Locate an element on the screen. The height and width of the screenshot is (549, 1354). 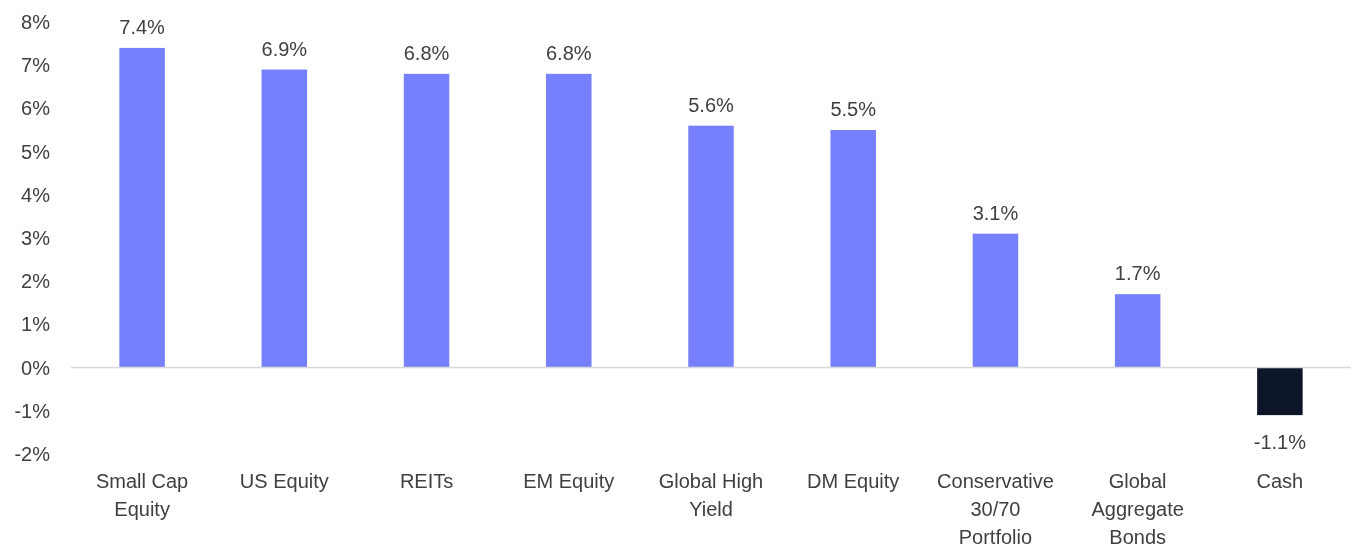
x-tick-label: REITs is located at coordinates (426, 481).